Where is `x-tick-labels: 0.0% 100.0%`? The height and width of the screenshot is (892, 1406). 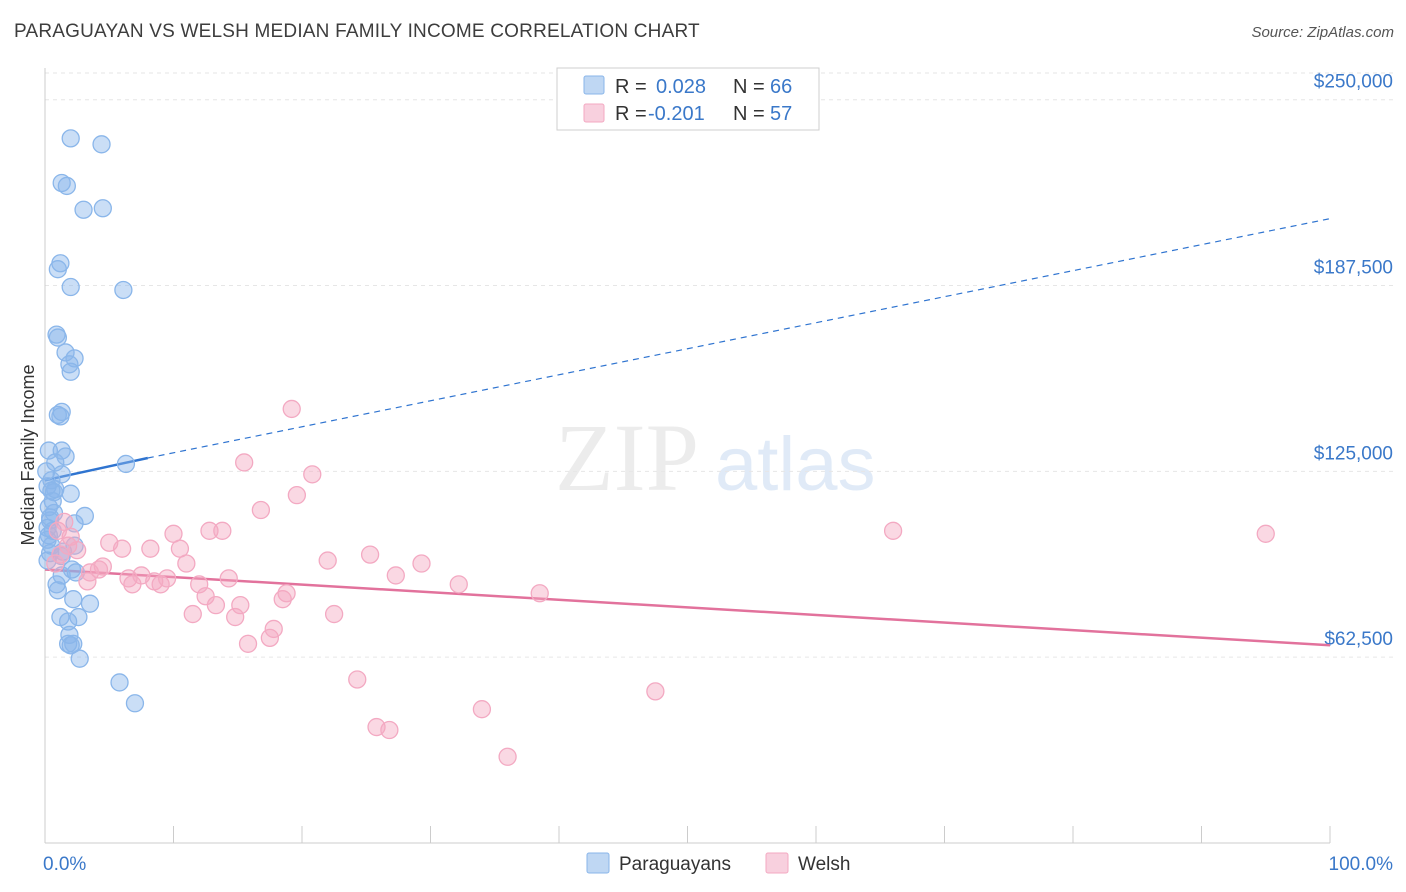 x-tick-labels: 0.0% 100.0% is located at coordinates (718, 864).